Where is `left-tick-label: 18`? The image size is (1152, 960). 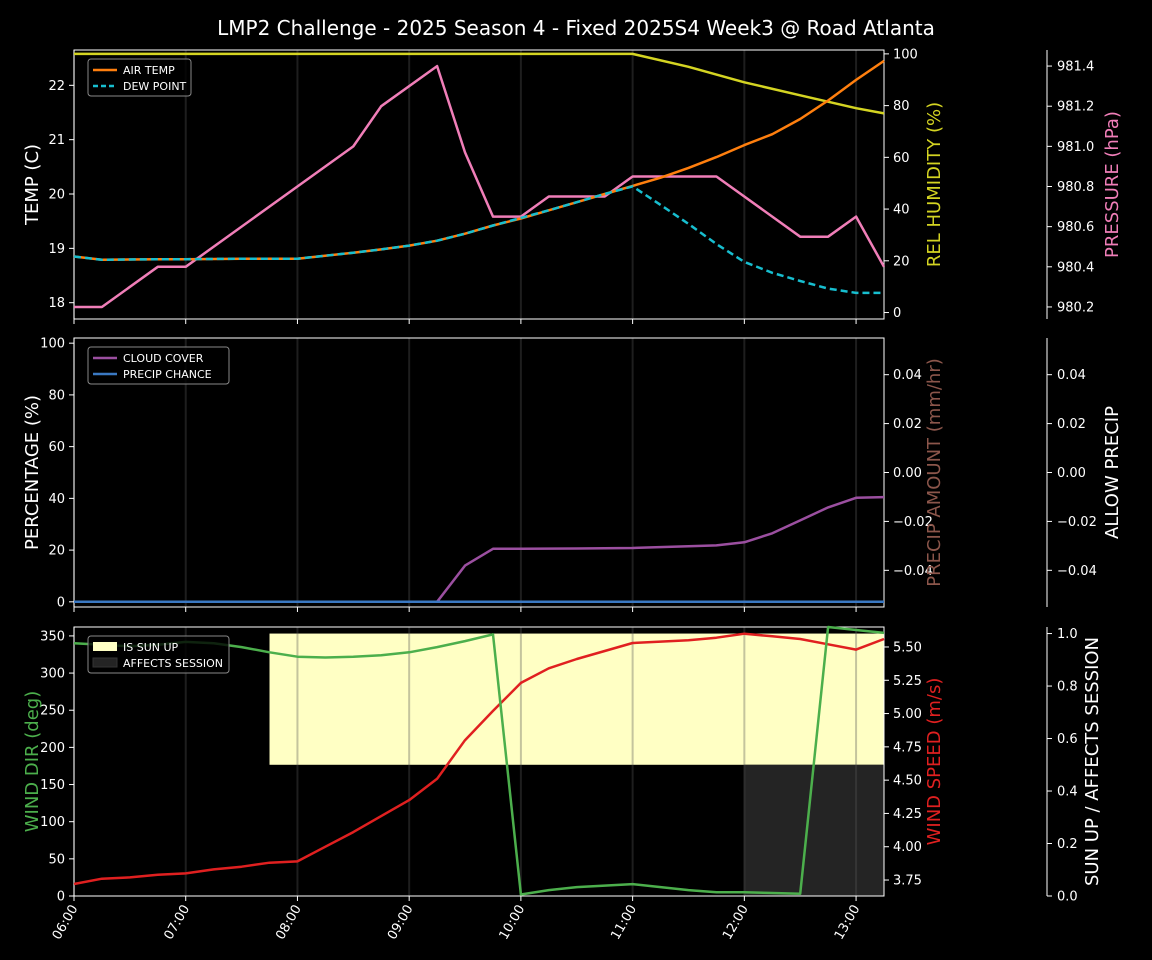 left-tick-label: 18 is located at coordinates (56, 303).